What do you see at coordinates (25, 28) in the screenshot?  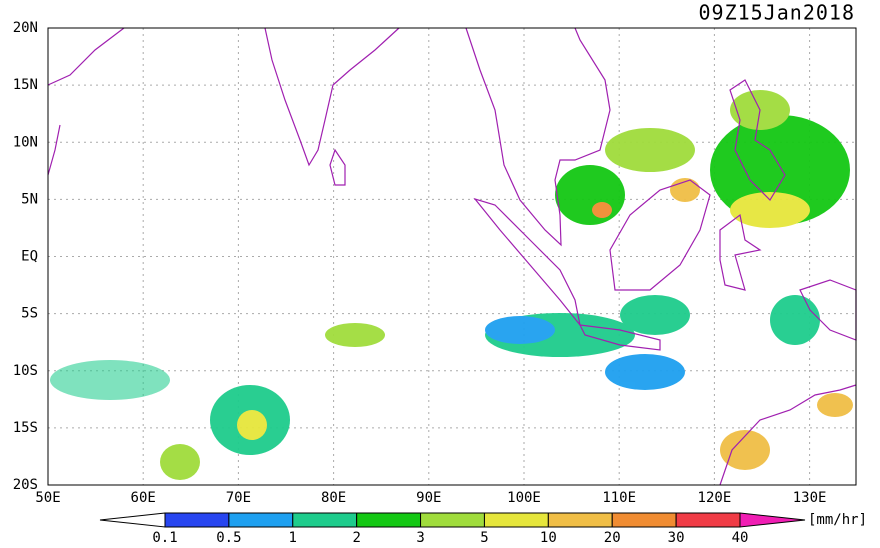 I see `lat-label: 20N` at bounding box center [25, 28].